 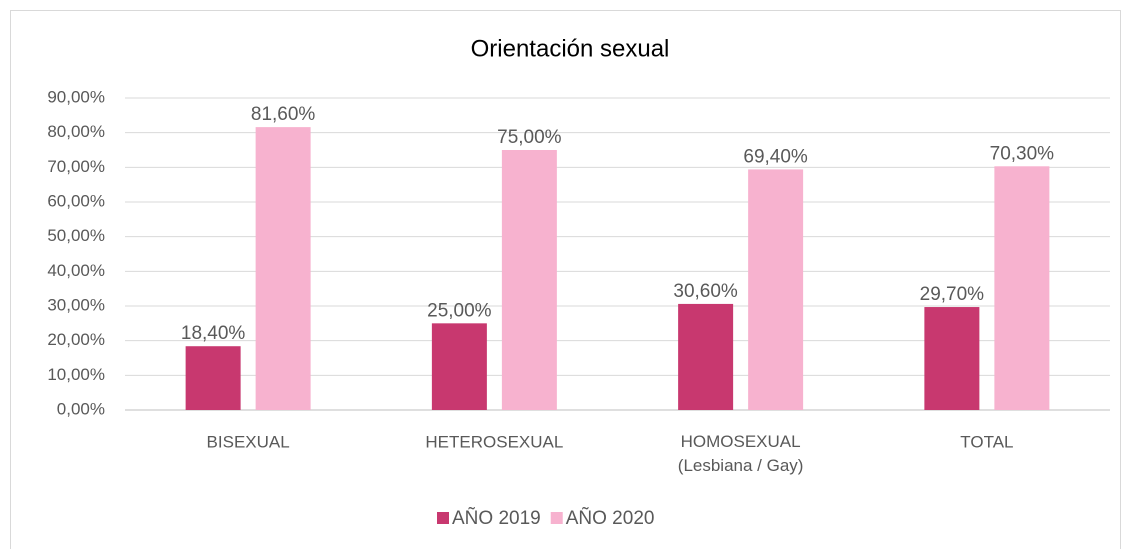 I want to click on x-tick-label: BISEXUAL, so click(x=248, y=441).